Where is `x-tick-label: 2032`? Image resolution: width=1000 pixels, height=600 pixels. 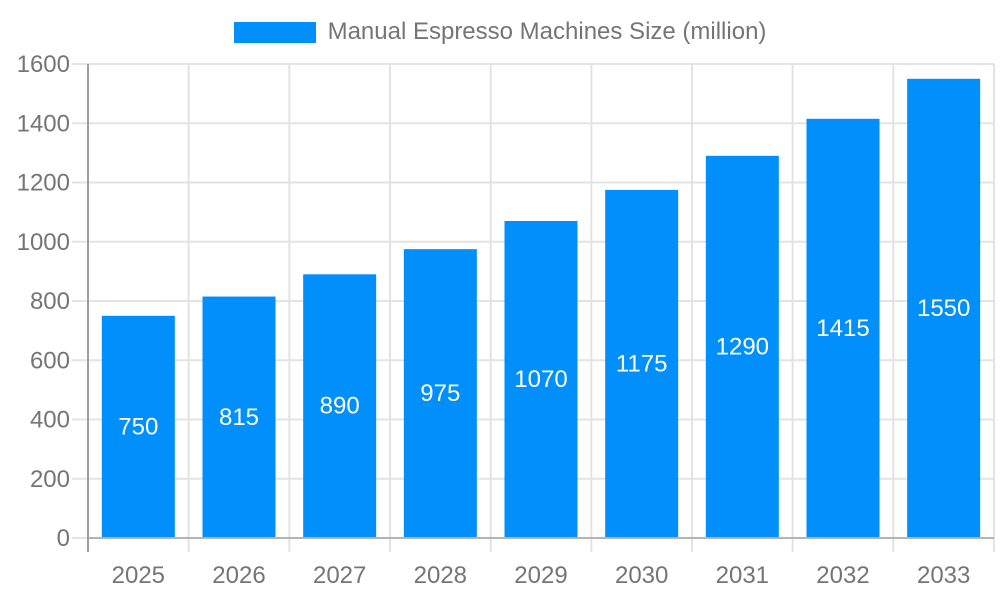
x-tick-label: 2032 is located at coordinates (842, 575).